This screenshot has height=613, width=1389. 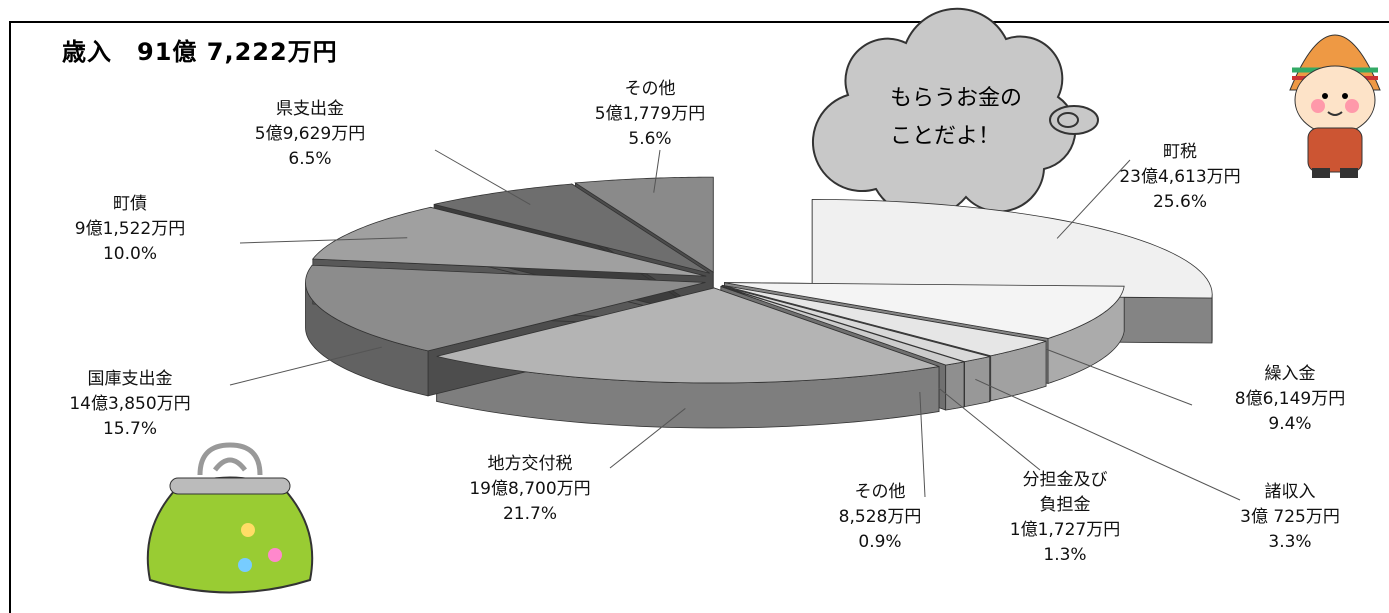 What do you see at coordinates (1290, 424) in the screenshot?
I see `value-label: 9.4%` at bounding box center [1290, 424].